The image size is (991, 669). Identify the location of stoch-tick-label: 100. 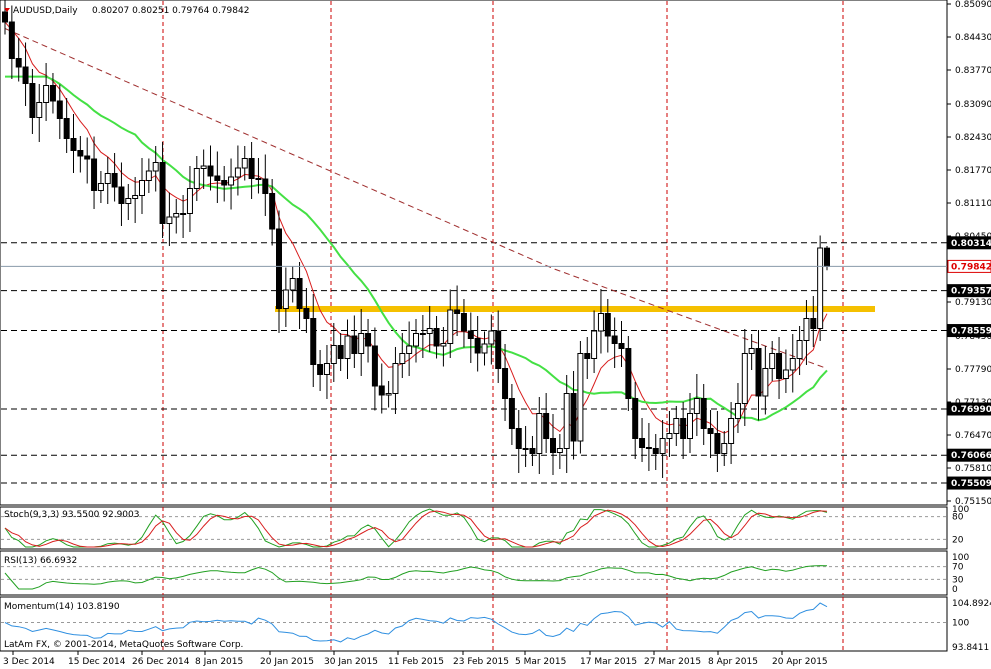
(960, 510).